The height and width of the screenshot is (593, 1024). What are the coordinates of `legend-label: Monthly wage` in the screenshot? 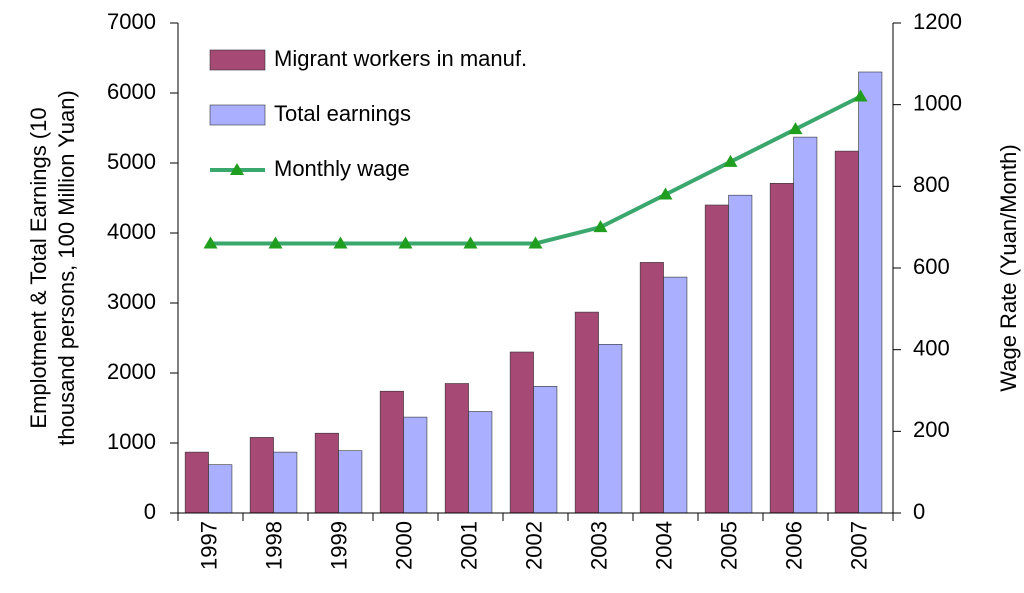 It's located at (342, 168).